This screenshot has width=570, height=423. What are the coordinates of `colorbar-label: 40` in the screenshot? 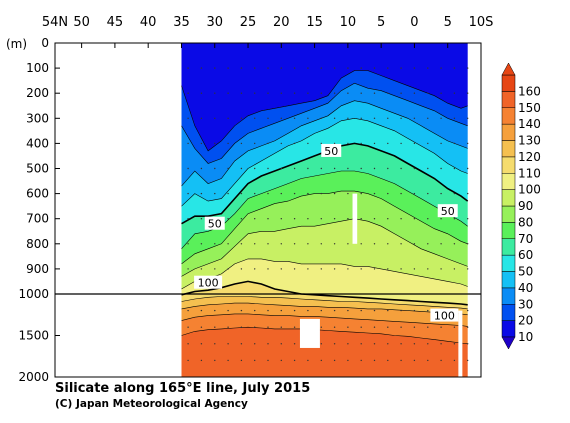 It's located at (525, 288).